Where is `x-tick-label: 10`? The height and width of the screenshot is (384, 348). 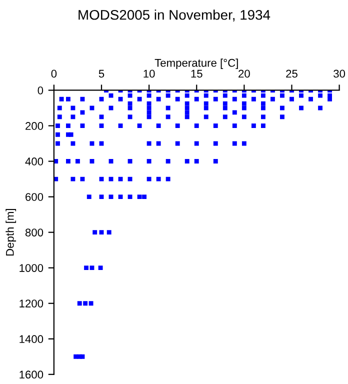 x-tick-label: 10 is located at coordinates (149, 74).